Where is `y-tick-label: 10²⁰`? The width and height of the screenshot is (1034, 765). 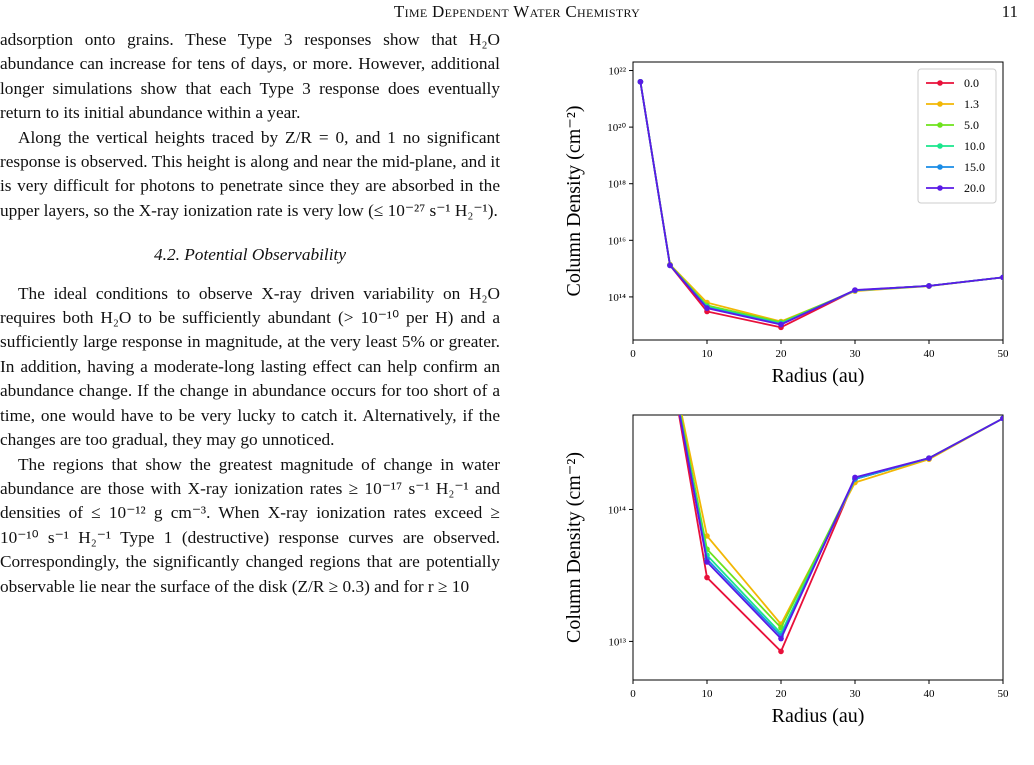
y-tick-label: 10²⁰ is located at coordinates (616, 128).